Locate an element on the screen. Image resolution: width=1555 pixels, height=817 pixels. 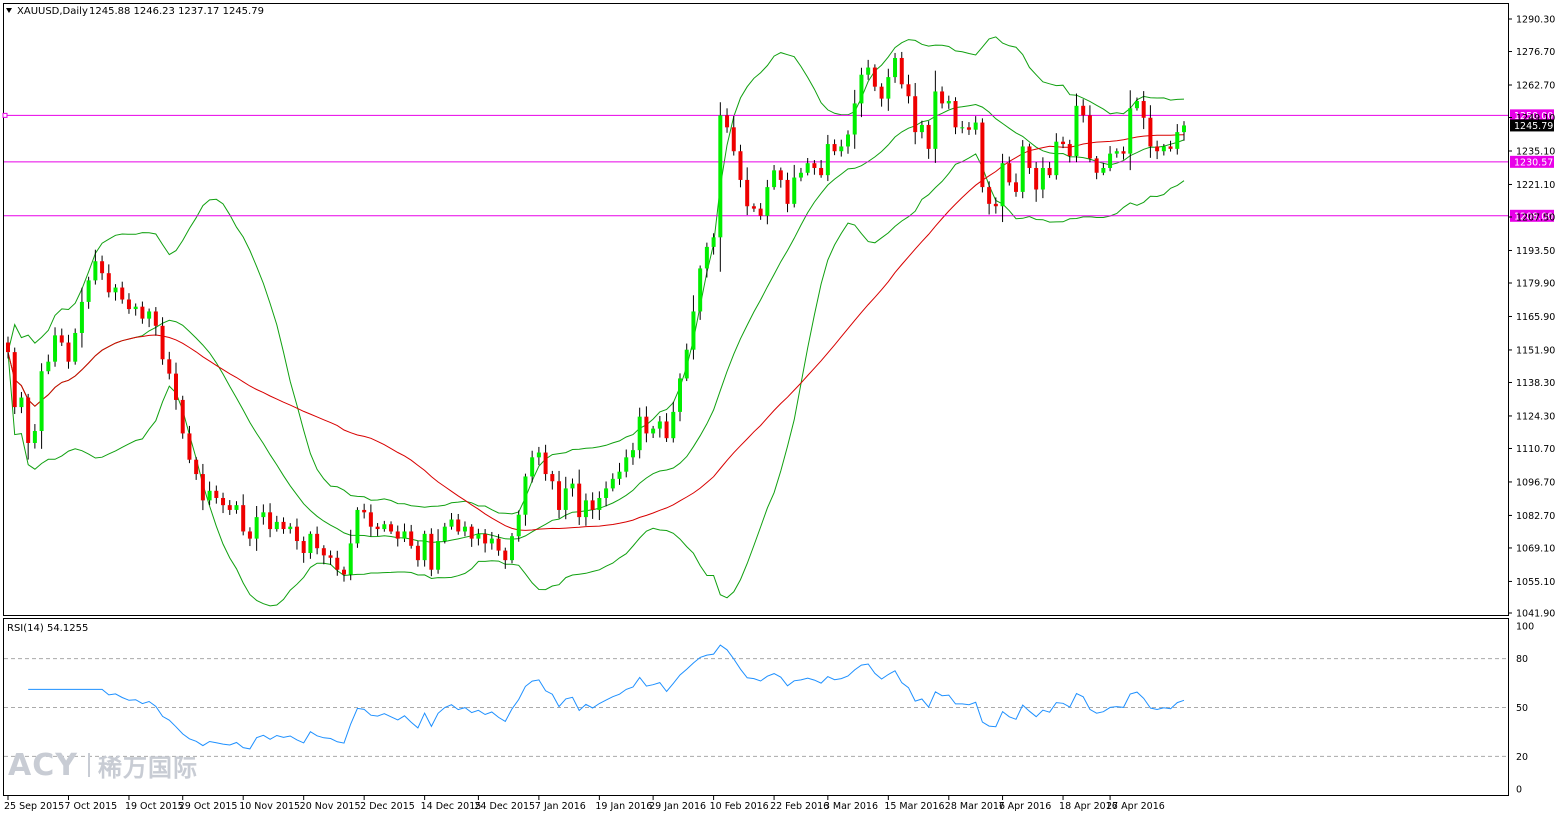
time-tick-label: 2 Dec 2015 is located at coordinates (387, 806).